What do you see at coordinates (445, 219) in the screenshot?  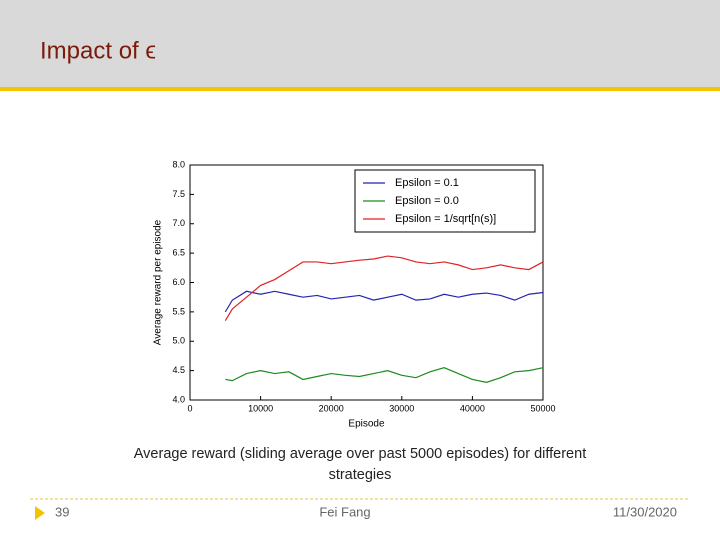 I see `legend-label: Epsilon = 1/sqrt[n(s)]` at bounding box center [445, 219].